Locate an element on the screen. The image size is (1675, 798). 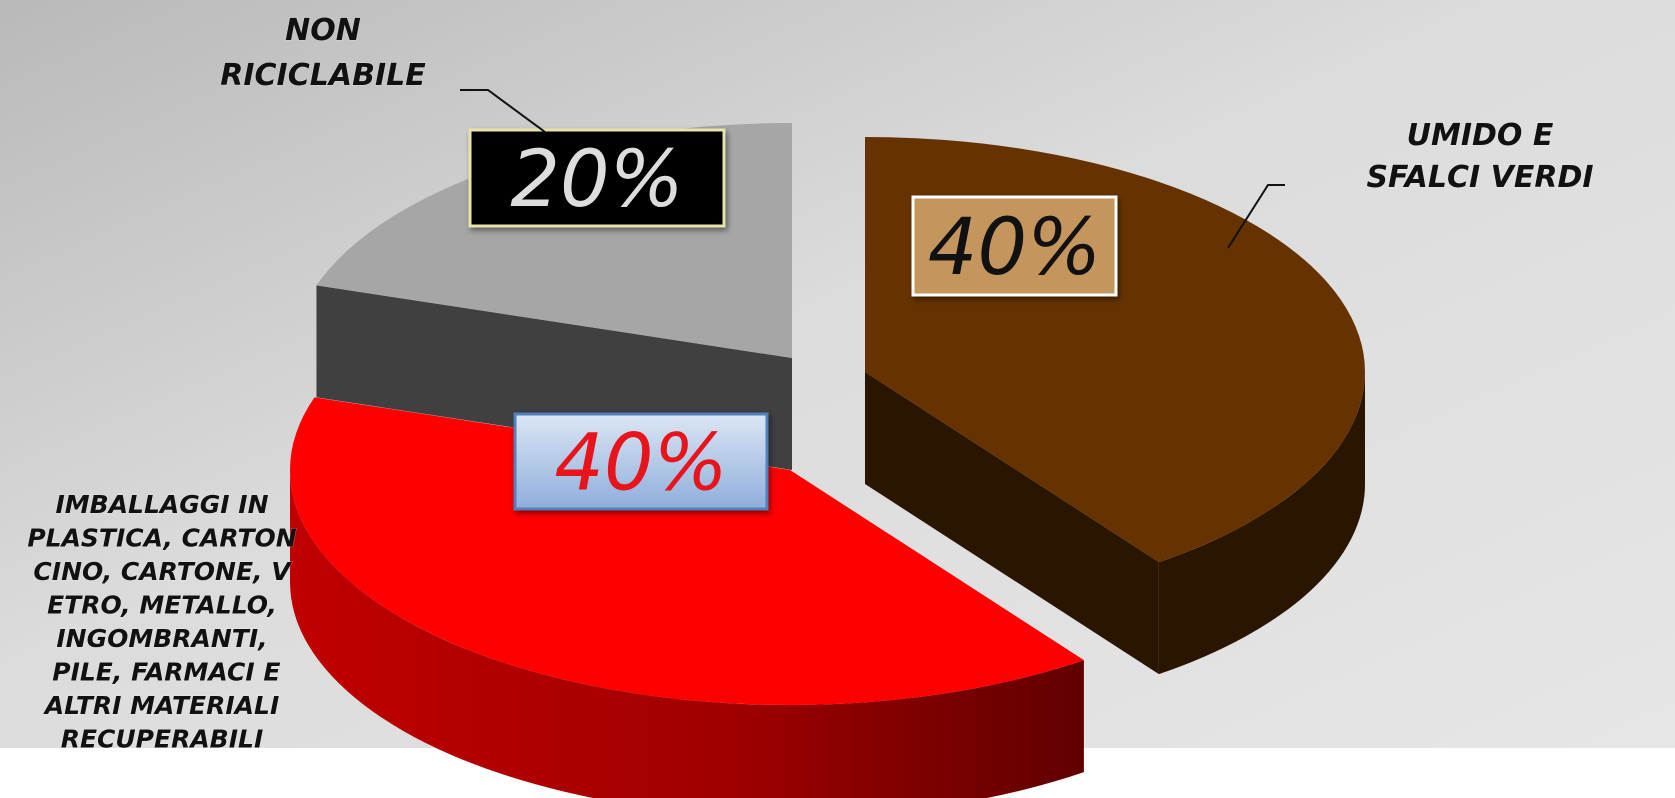
category-label-line: UMIDO E is located at coordinates (1480, 135).